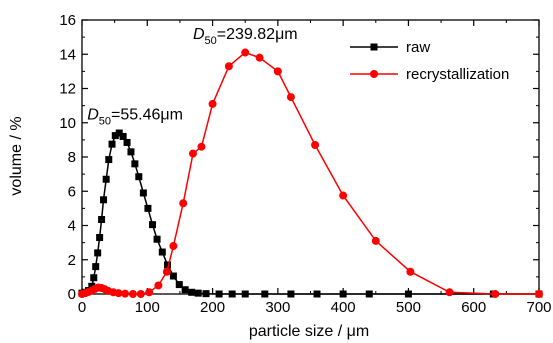 The height and width of the screenshot is (343, 553). What do you see at coordinates (72, 226) in the screenshot?
I see `y-tick-label: 4` at bounding box center [72, 226].